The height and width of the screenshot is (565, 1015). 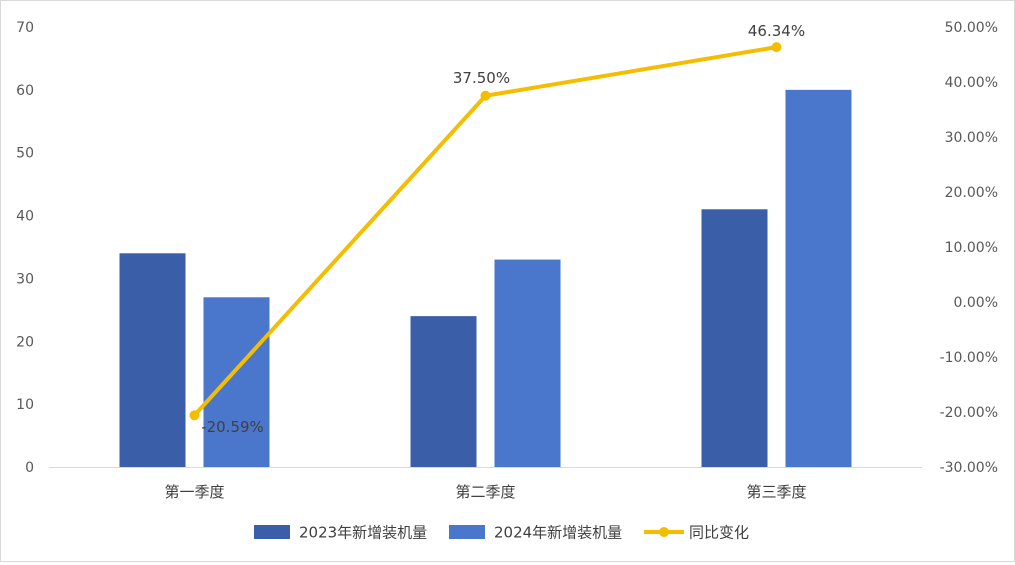 What do you see at coordinates (25, 217) in the screenshot?
I see `y-left-tick-label: 40` at bounding box center [25, 217].